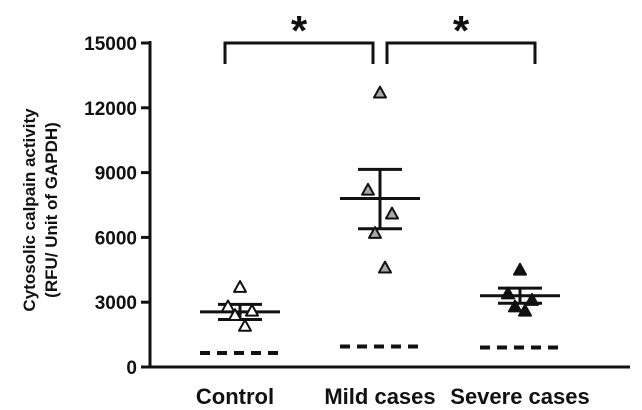 This screenshot has width=642, height=410. What do you see at coordinates (380, 217) in the screenshot?
I see `group-mild-cases` at bounding box center [380, 217].